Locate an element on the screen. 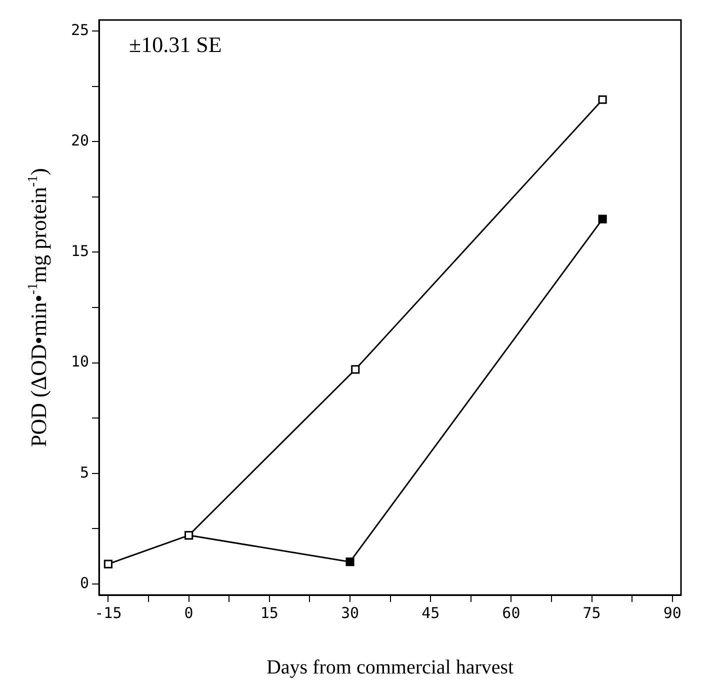 The width and height of the screenshot is (703, 696). y-tick-label: 5 is located at coordinates (85, 472).